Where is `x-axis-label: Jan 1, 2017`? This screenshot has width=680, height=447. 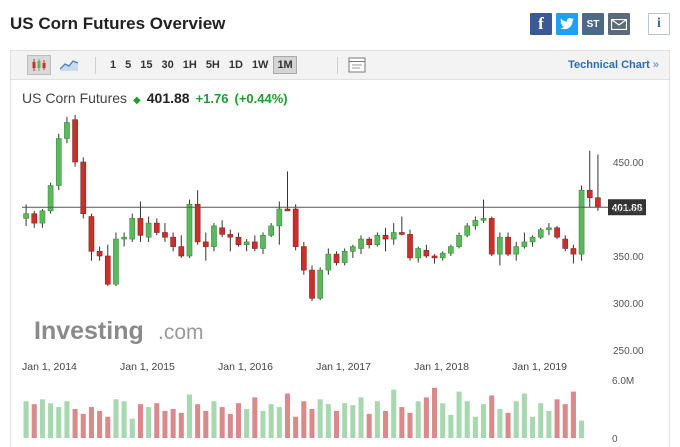
x-axis-label: Jan 1, 2017 is located at coordinates (343, 367).